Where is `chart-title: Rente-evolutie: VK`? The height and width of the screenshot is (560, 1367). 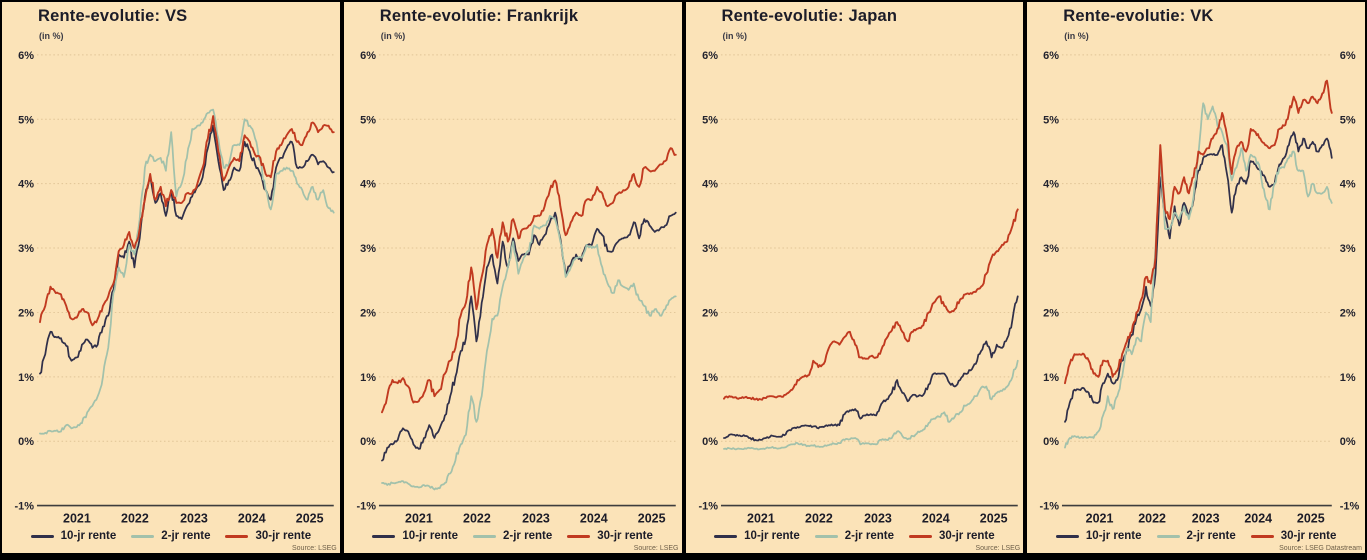 chart-title: Rente-evolutie: VK is located at coordinates (1138, 16).